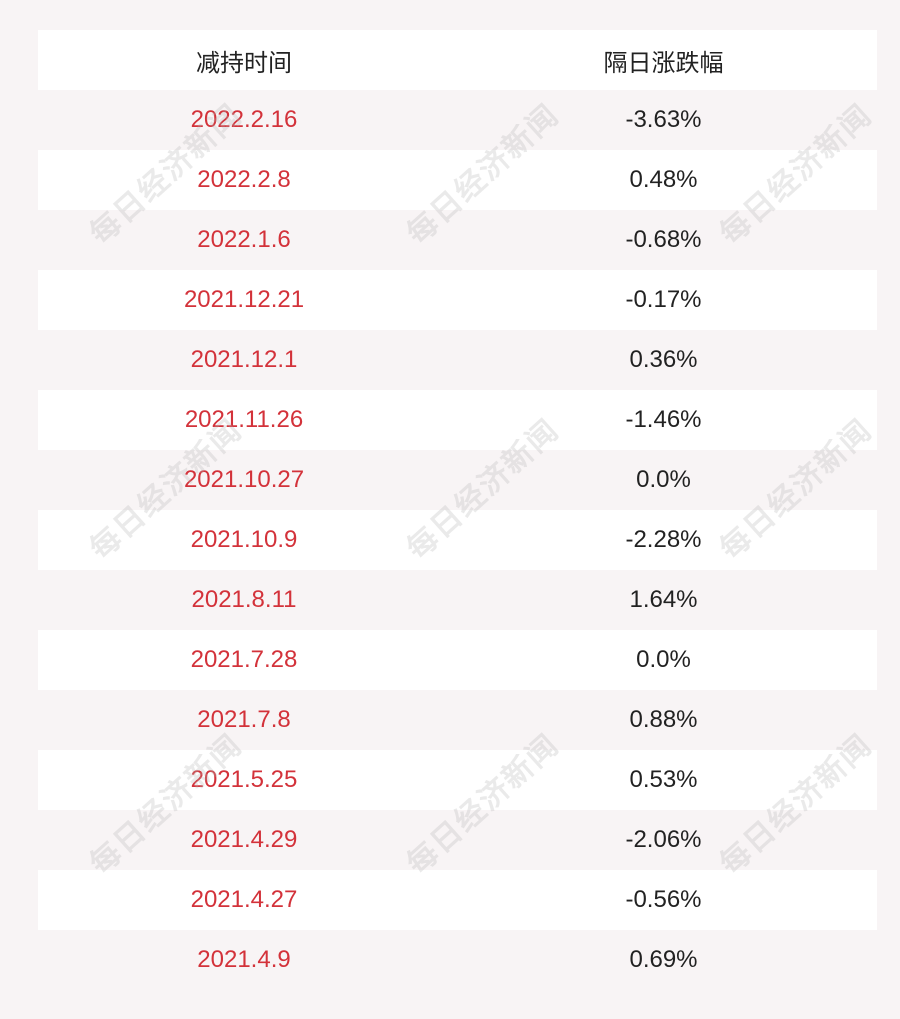 This screenshot has width=900, height=1019. I want to click on table-row: 2021.4.27 -0.56%, so click(457, 900).